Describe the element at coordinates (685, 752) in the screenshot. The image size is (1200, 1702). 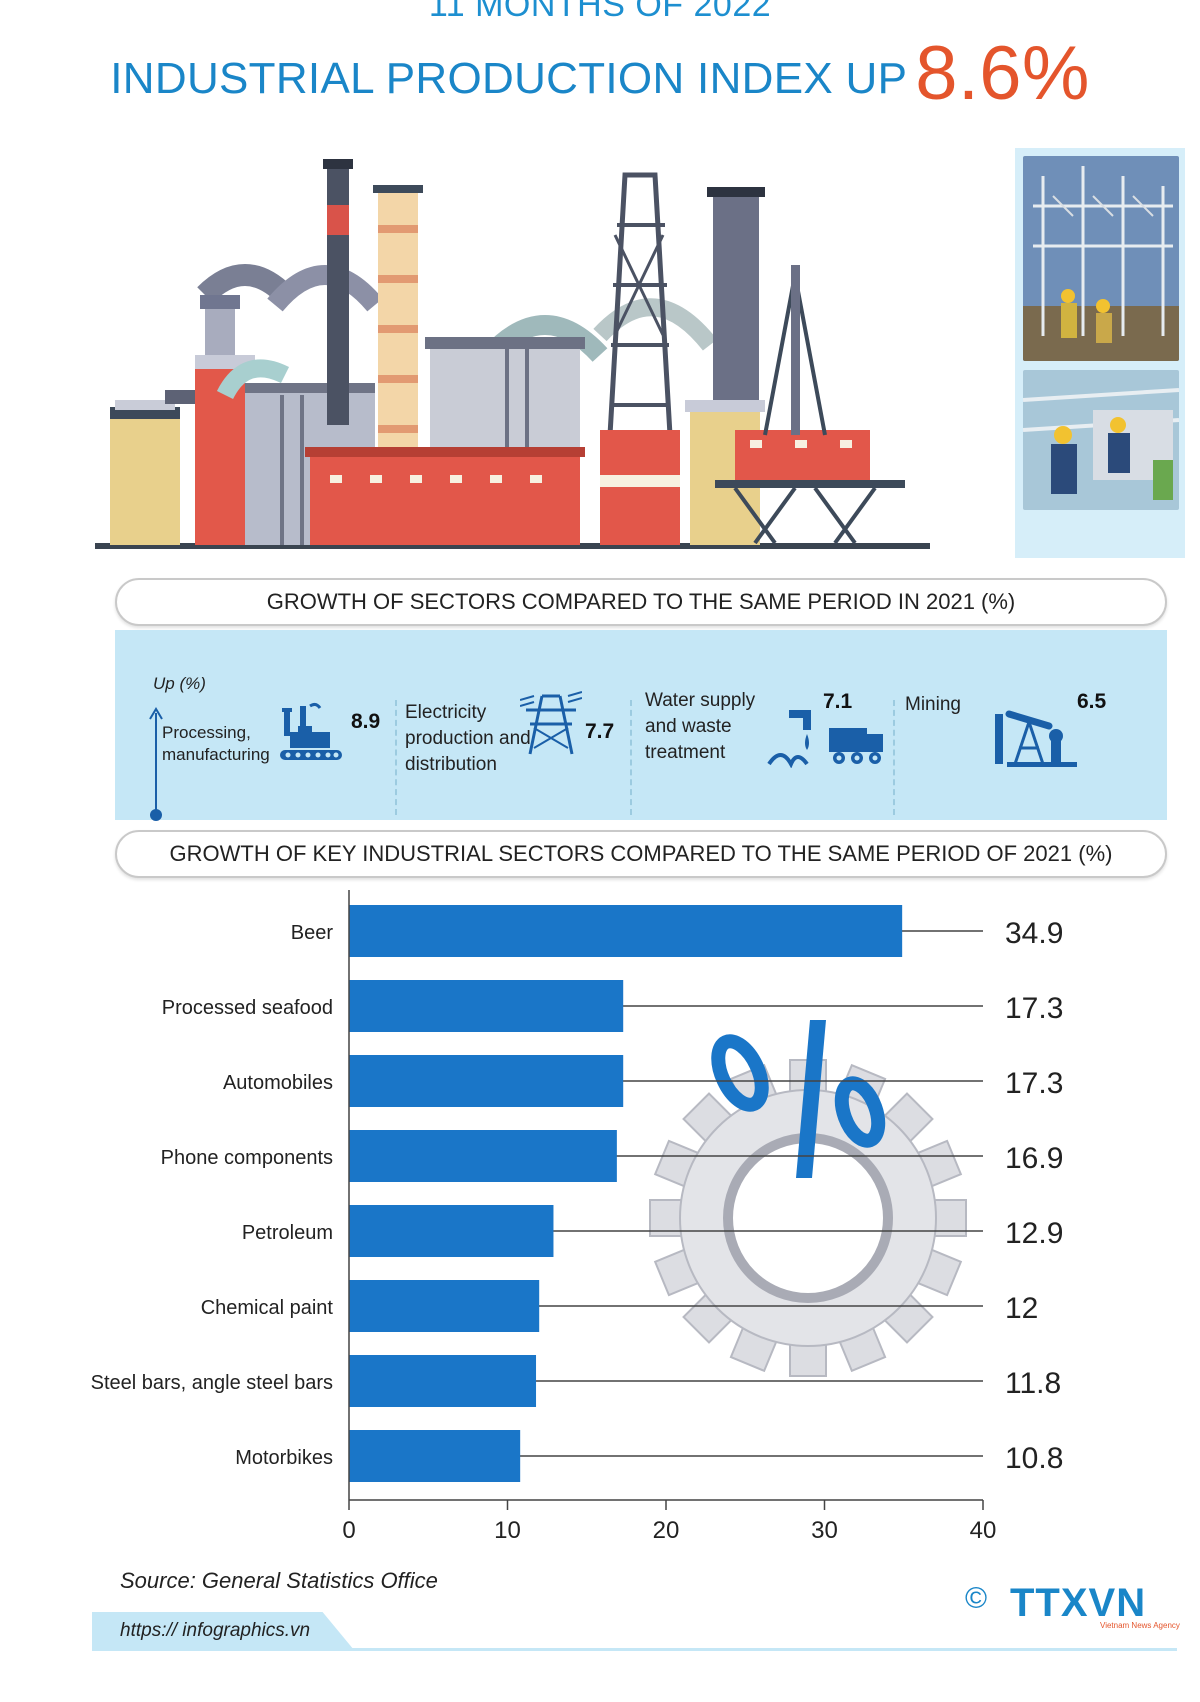
I see `sector-label-line: treatment` at that location.